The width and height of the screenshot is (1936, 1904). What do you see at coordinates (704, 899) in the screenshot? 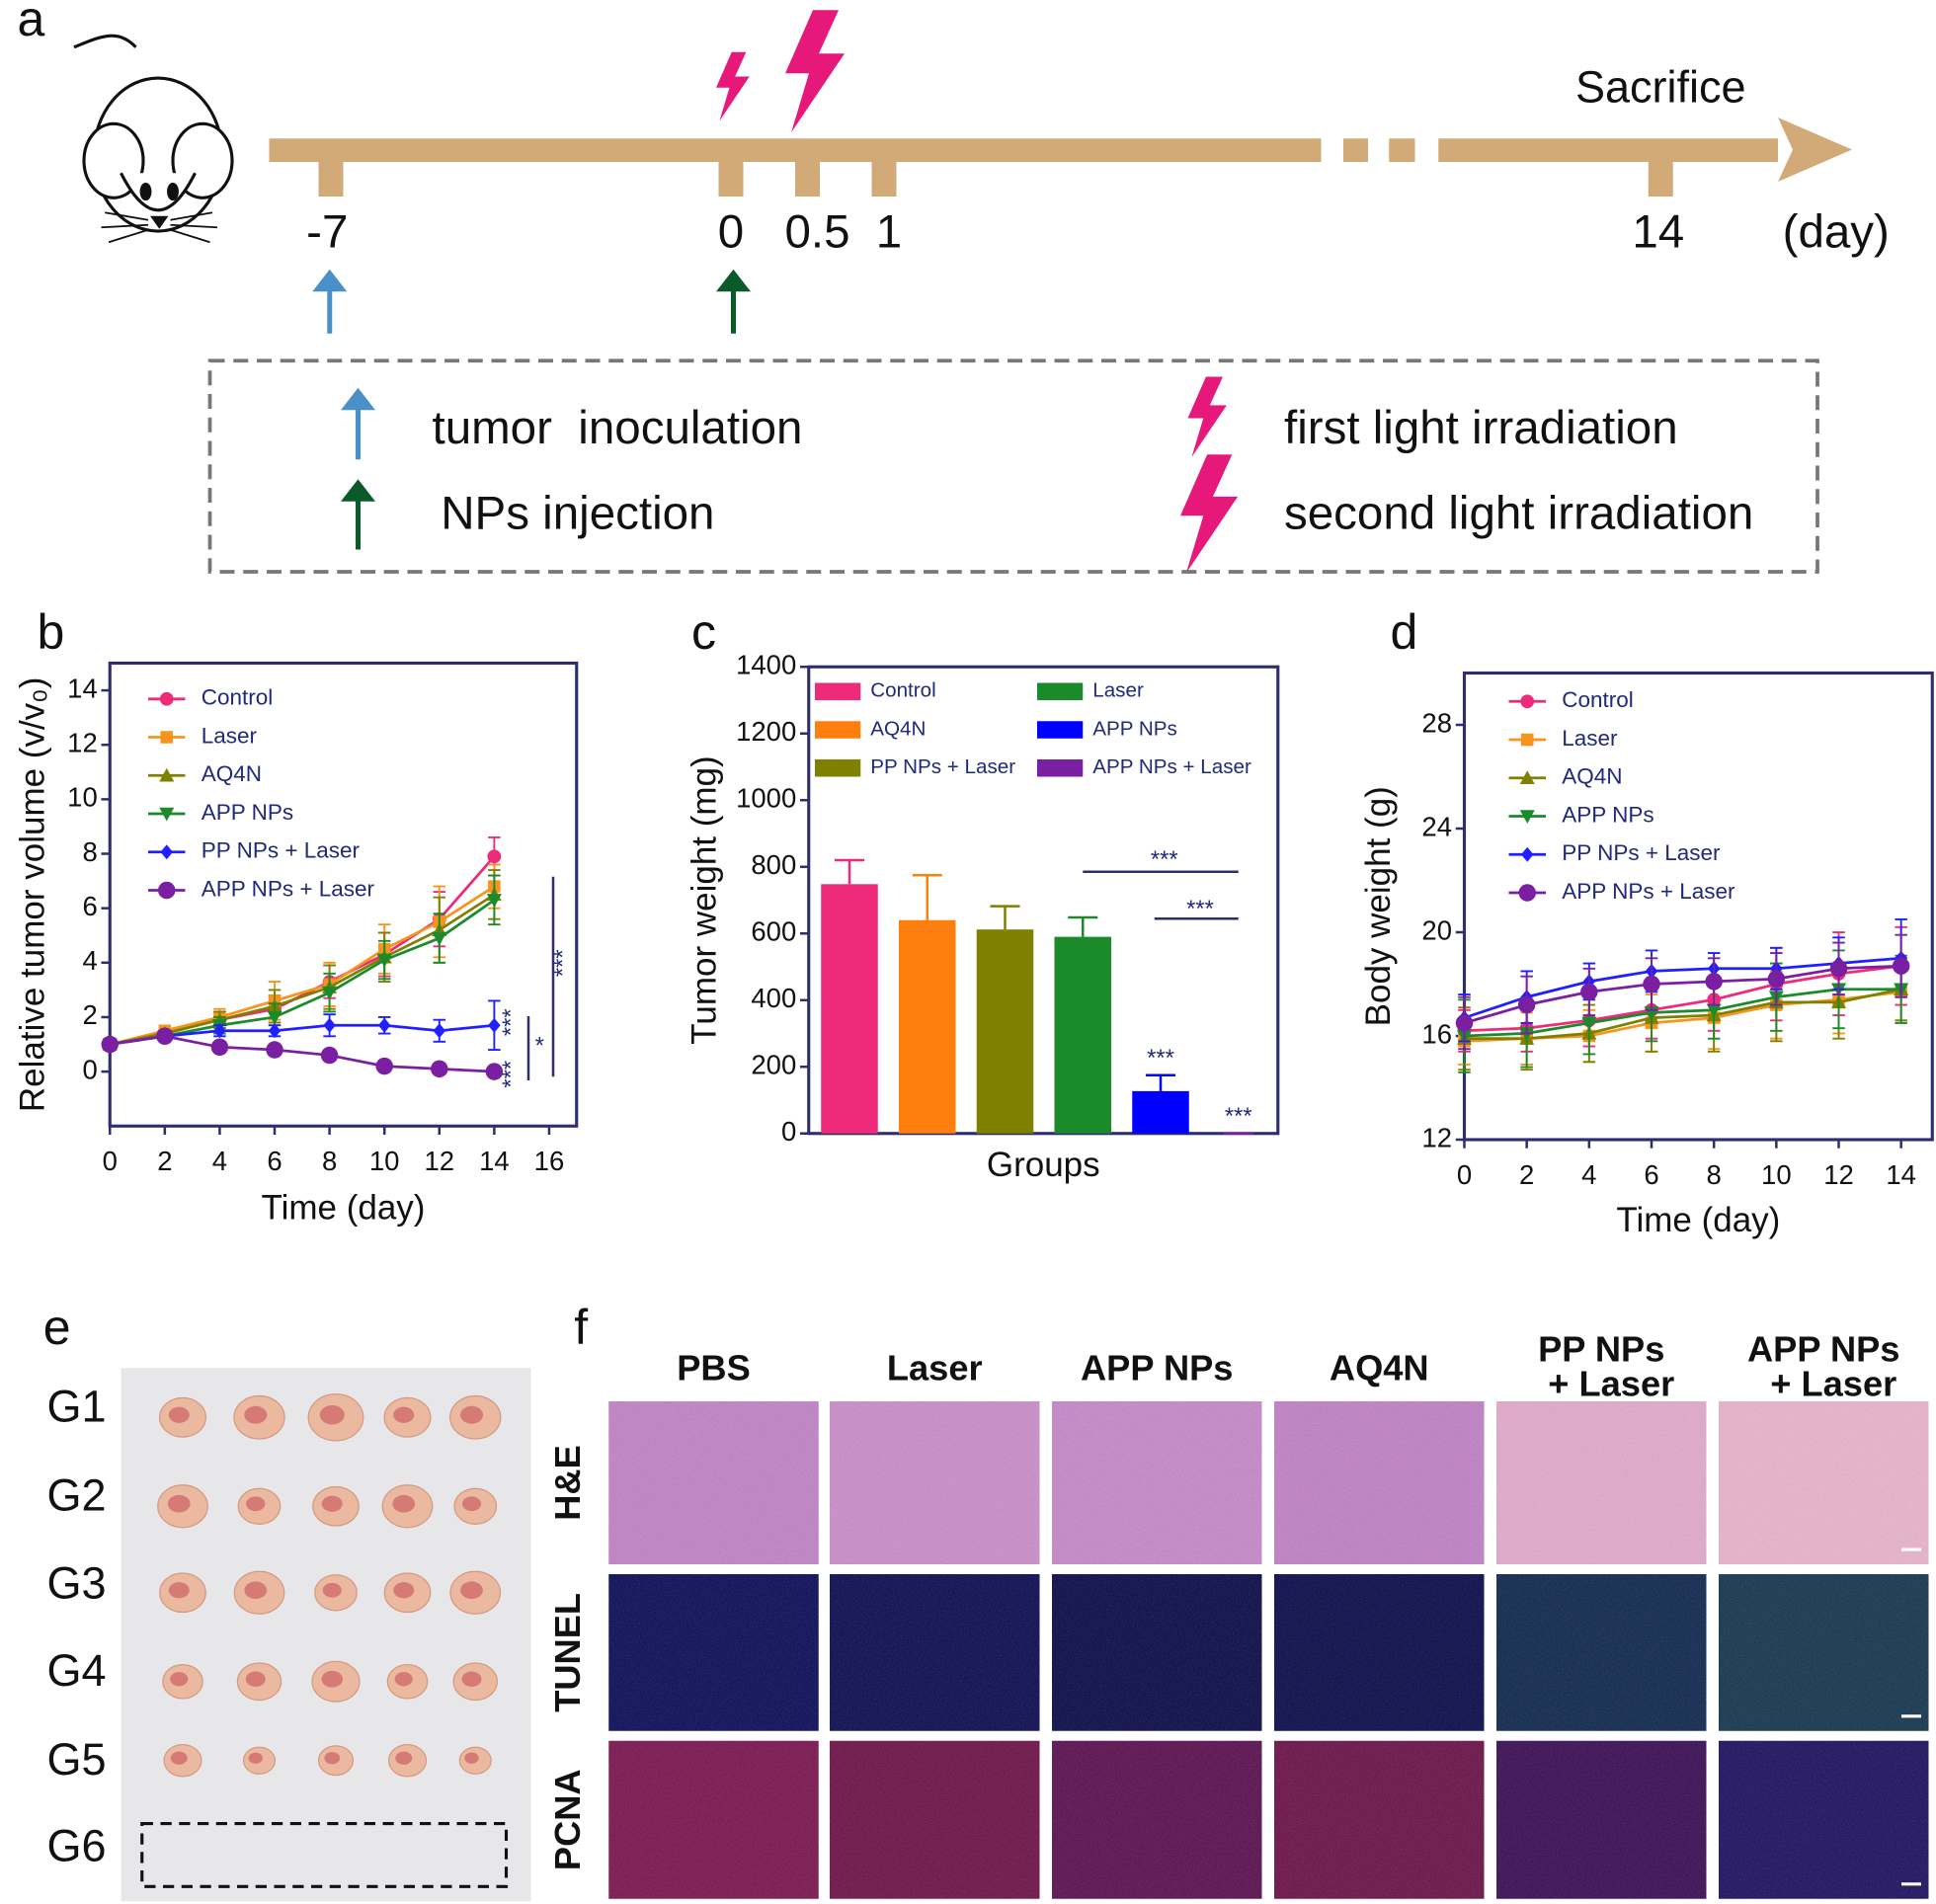
I see `y-axis-title: Tumor weight (mg)` at bounding box center [704, 899].